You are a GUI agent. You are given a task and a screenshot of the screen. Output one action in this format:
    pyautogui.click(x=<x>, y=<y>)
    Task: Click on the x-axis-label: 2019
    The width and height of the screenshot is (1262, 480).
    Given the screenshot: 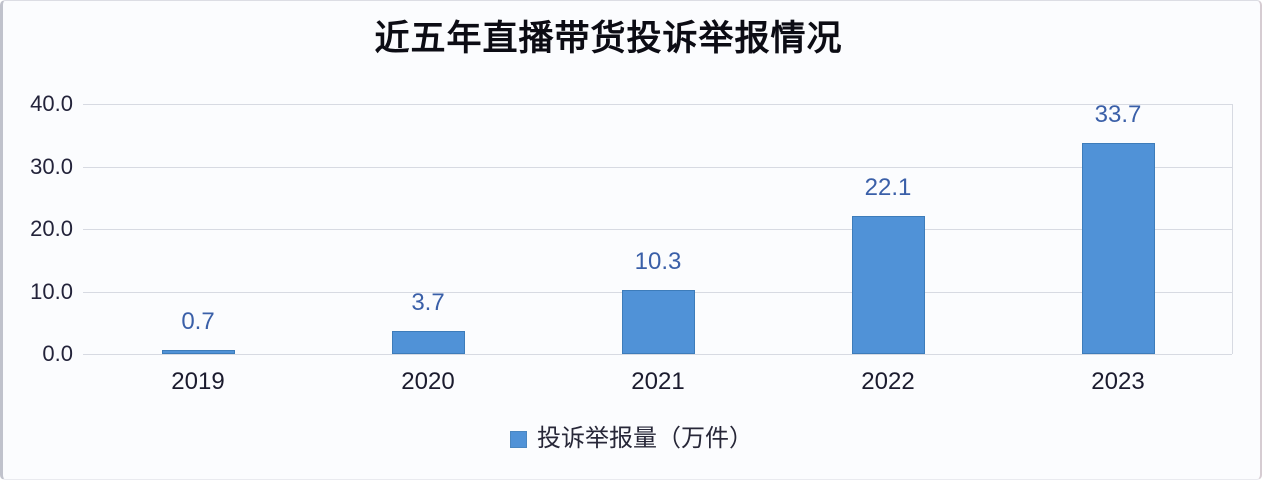 What is the action you would take?
    pyautogui.click(x=198, y=381)
    